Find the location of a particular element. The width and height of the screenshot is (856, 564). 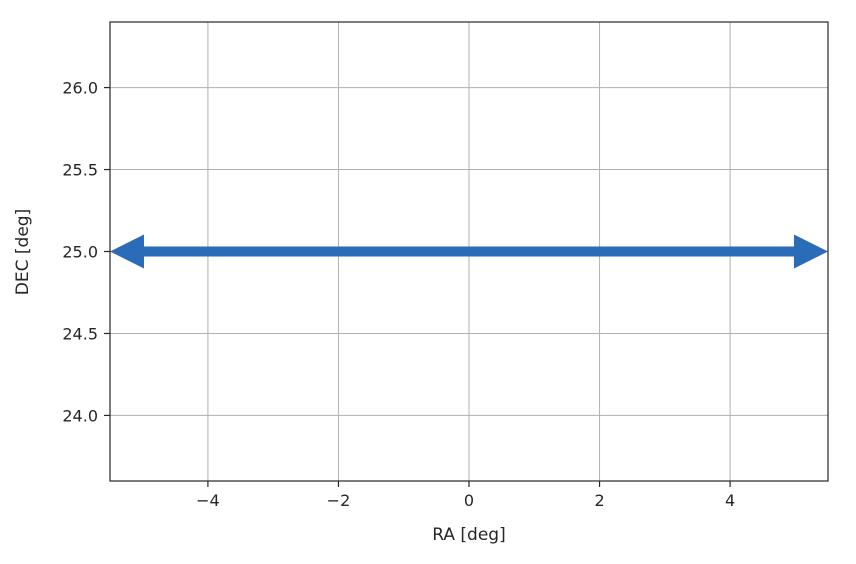

y-ticks: 24.0 24.5 25.0 25.5 26.0 is located at coordinates (86, 252).